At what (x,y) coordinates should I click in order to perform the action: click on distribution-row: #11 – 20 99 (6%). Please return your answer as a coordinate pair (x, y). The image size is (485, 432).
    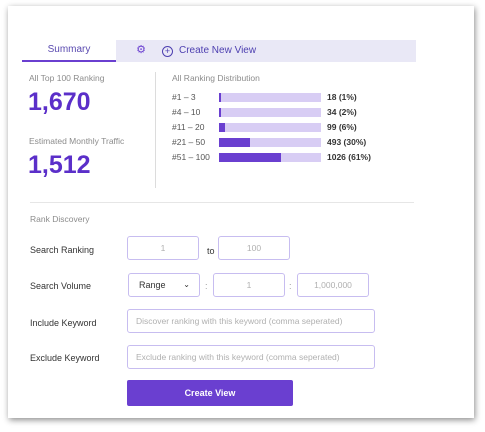
    Looking at the image, I should click on (287, 127).